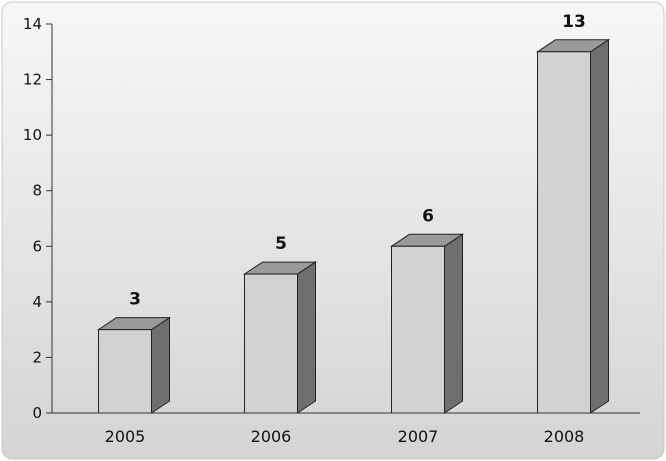  I want to click on data-label: 13, so click(574, 22).